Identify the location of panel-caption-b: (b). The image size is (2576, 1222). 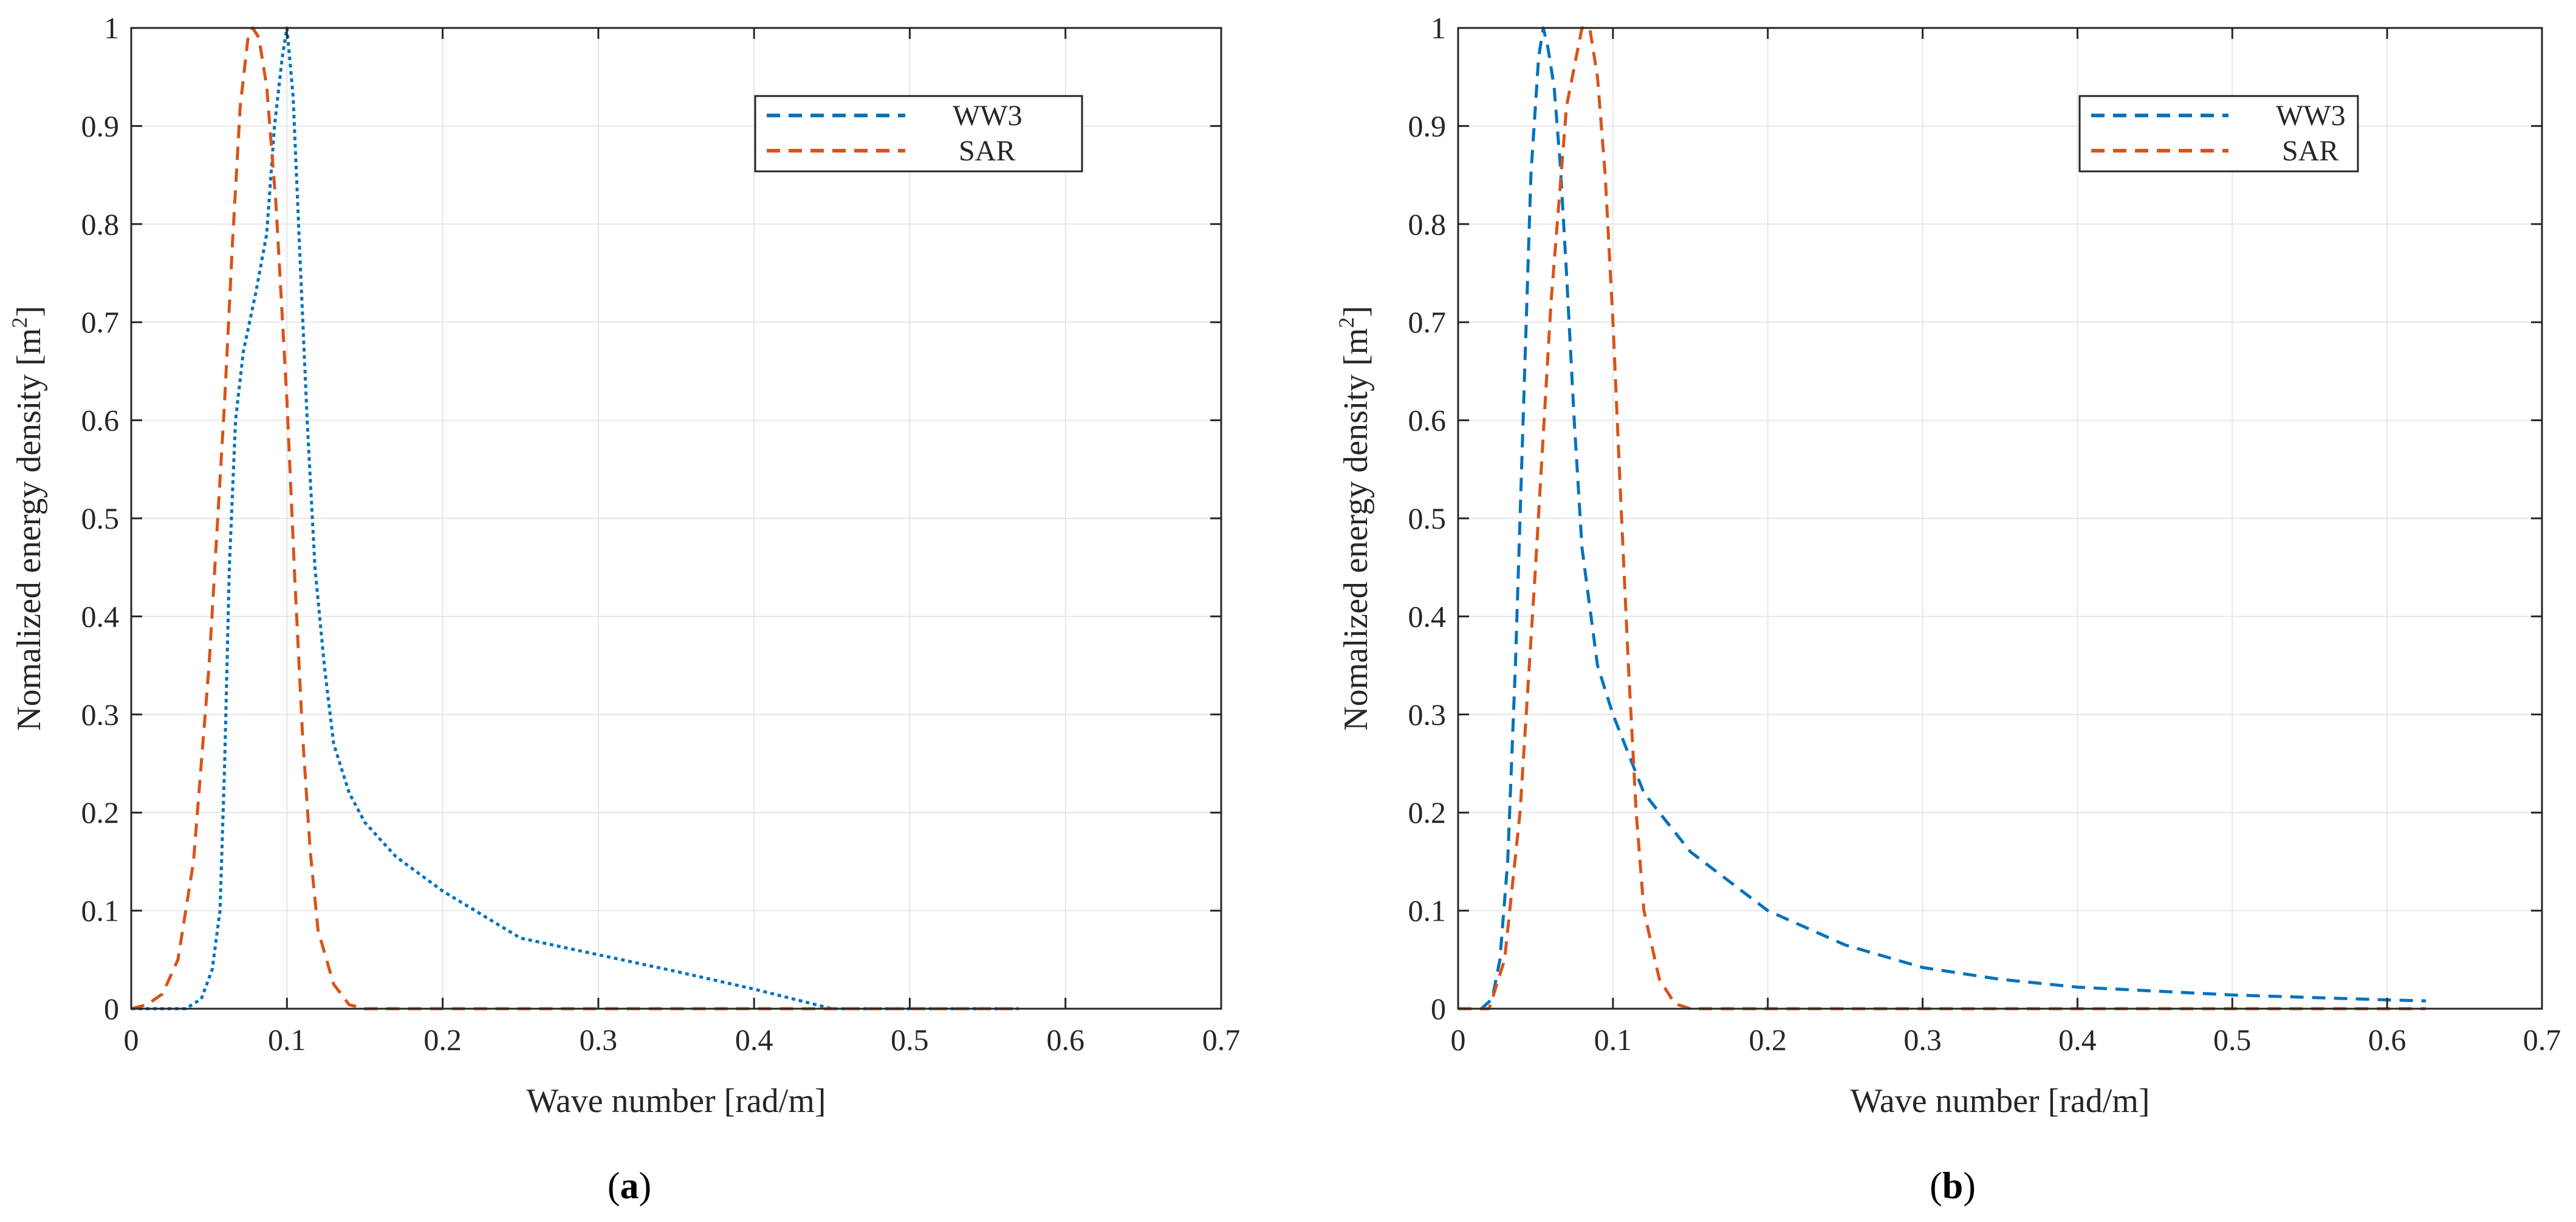
(1953, 1186).